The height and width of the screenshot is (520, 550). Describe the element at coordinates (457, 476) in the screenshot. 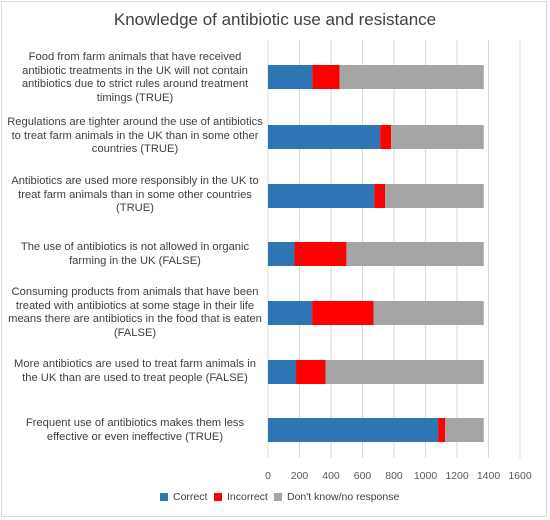

I see `x-tick-label-1200: 1200` at that location.